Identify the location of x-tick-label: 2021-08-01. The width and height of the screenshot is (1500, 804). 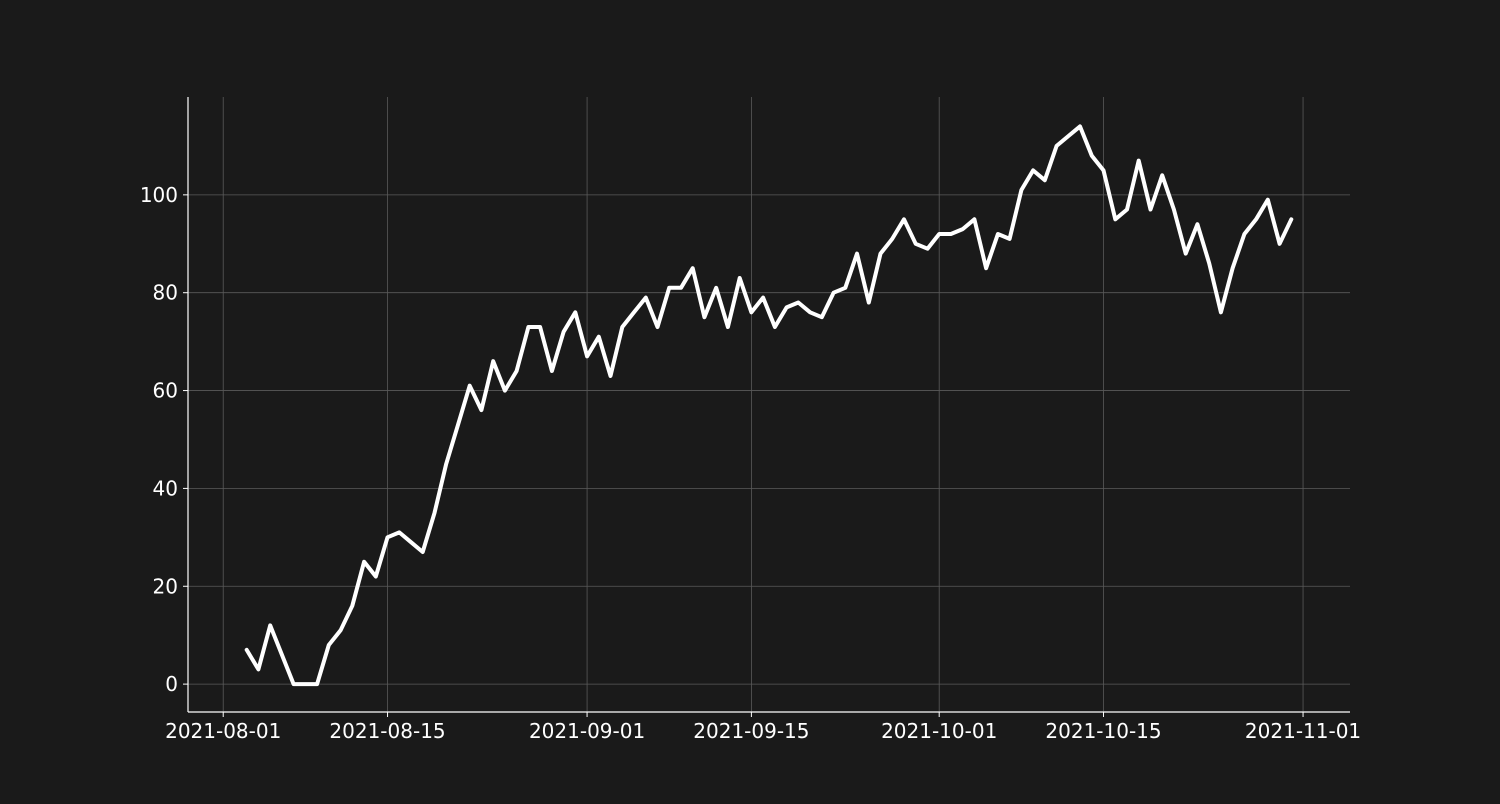
(223, 731).